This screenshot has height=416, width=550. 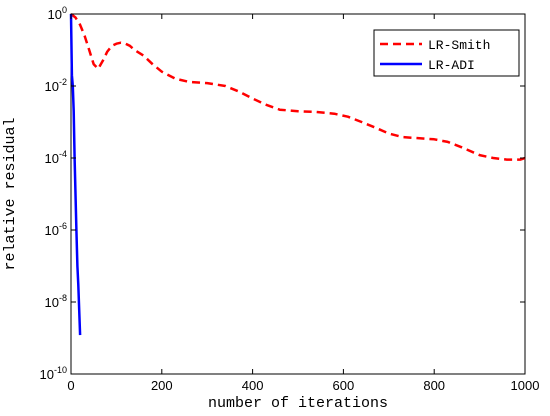 What do you see at coordinates (253, 385) in the screenshot?
I see `x-tick-label-2: 400` at bounding box center [253, 385].